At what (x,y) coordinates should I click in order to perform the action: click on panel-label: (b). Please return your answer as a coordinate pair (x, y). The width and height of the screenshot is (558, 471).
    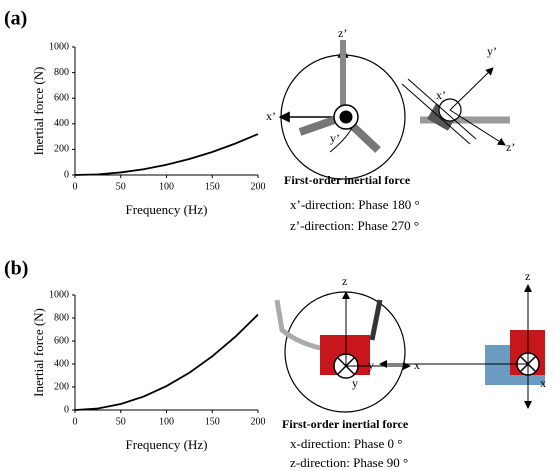
    Looking at the image, I should click on (16, 269).